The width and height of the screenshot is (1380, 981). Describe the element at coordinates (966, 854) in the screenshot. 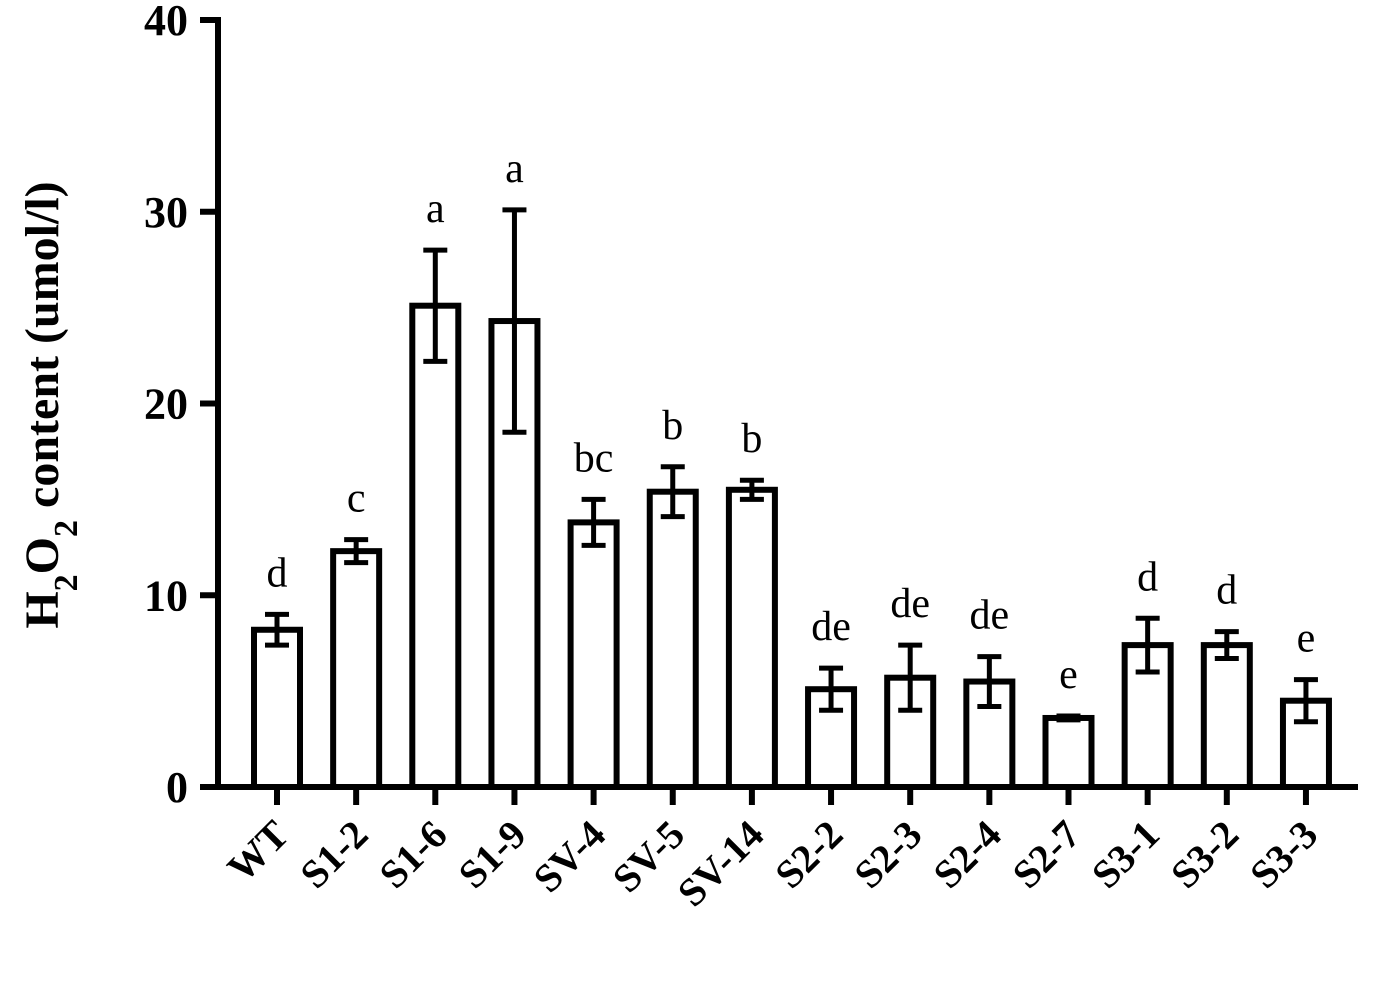

I see `x-tick-label: S2-4` at that location.